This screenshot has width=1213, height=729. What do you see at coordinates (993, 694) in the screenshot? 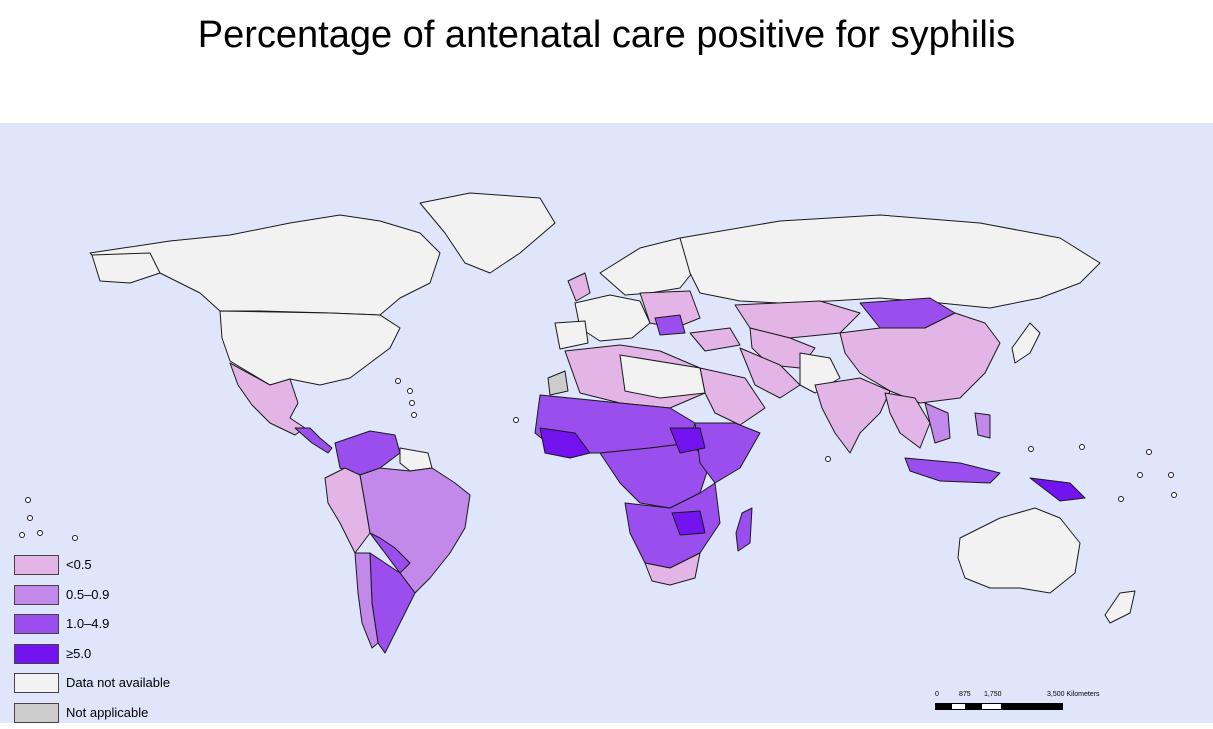
I see `scale-tick-2: 1,750` at bounding box center [993, 694].